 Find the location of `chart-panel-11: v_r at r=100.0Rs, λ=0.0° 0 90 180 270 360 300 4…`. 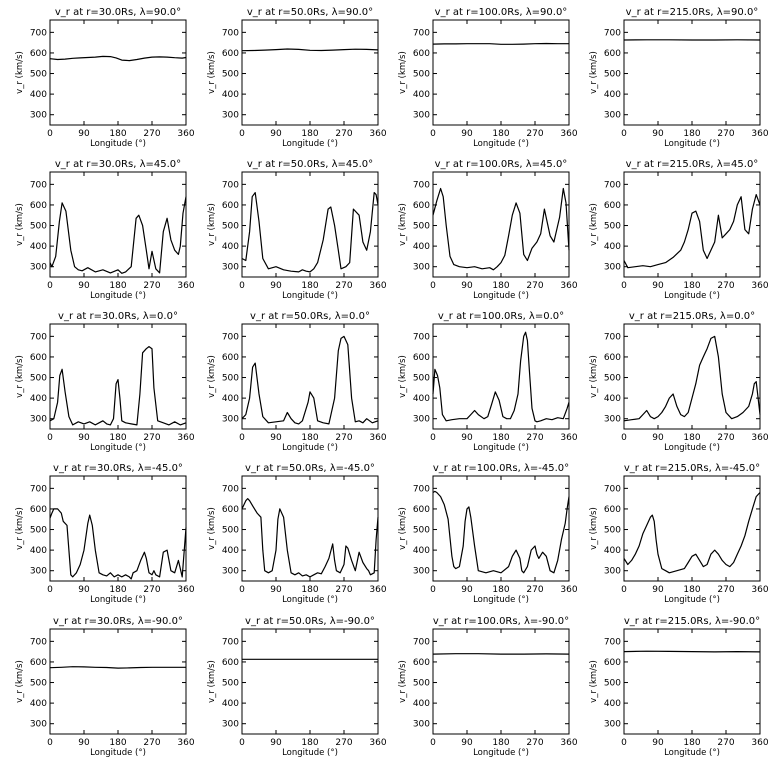

chart-panel-11: v_r at r=100.0Rs, λ=0.0° 0 90 180 270 360 300 4… is located at coordinates (488, 382).